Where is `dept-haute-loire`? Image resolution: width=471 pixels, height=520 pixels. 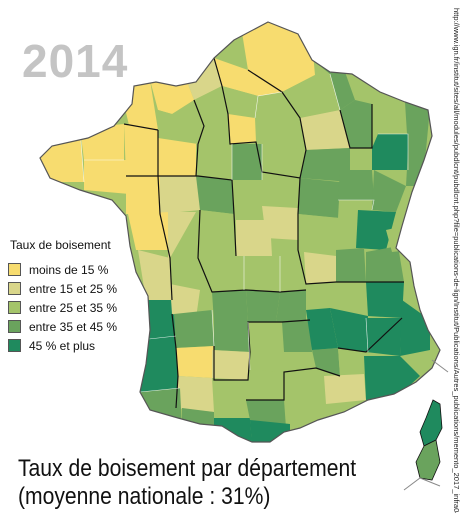 dept-haute-loire is located at coordinates (291, 306).